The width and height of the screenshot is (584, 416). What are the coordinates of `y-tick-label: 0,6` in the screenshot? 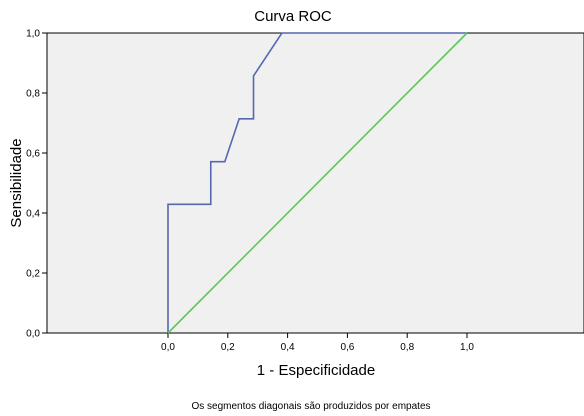 It's located at (33, 154).